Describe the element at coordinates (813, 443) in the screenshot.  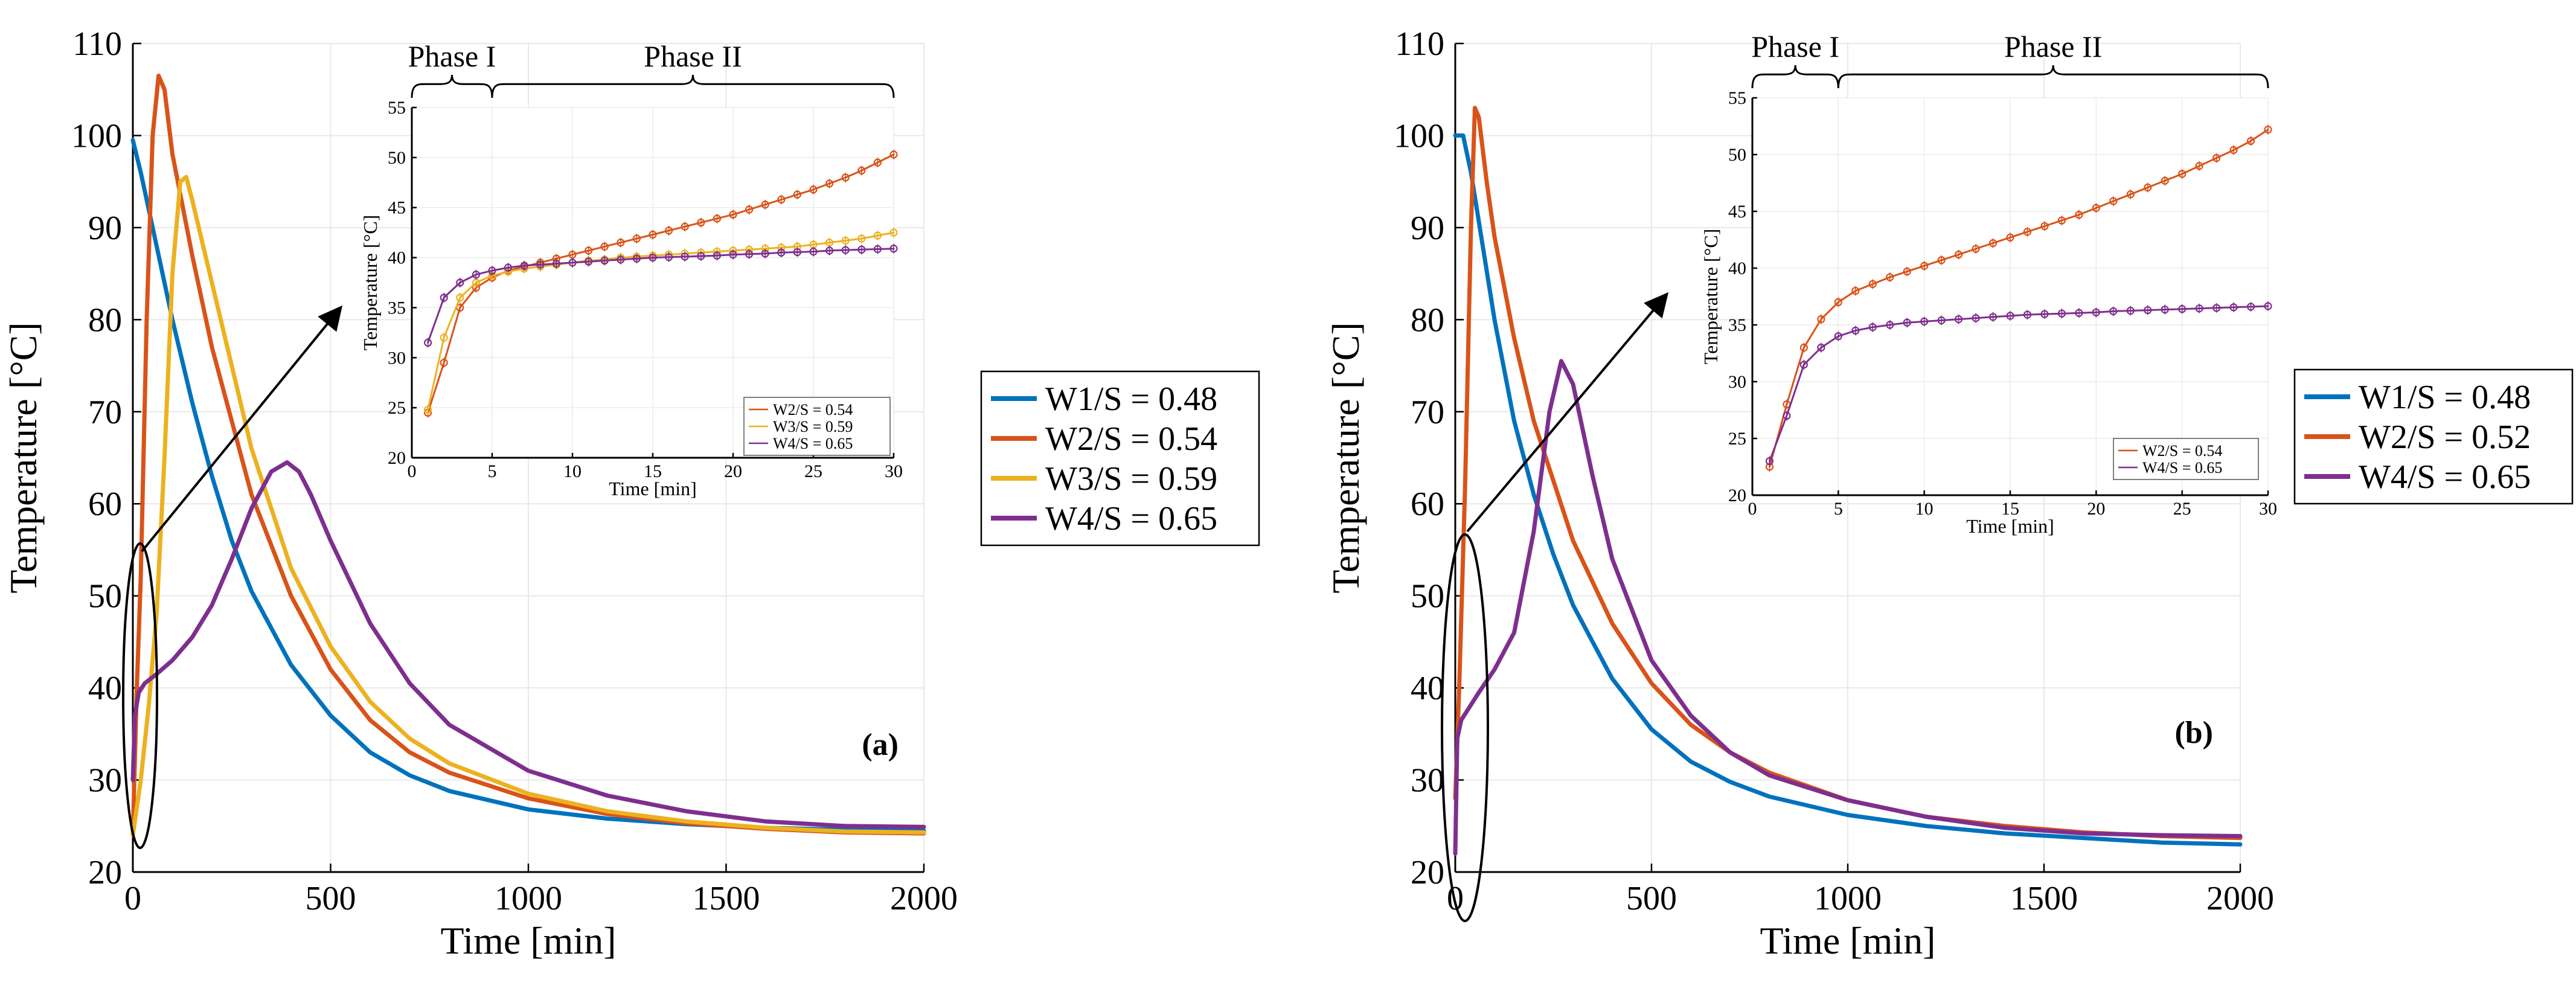
I see `inset-legend-entry-2: W4/S = 0.65` at that location.